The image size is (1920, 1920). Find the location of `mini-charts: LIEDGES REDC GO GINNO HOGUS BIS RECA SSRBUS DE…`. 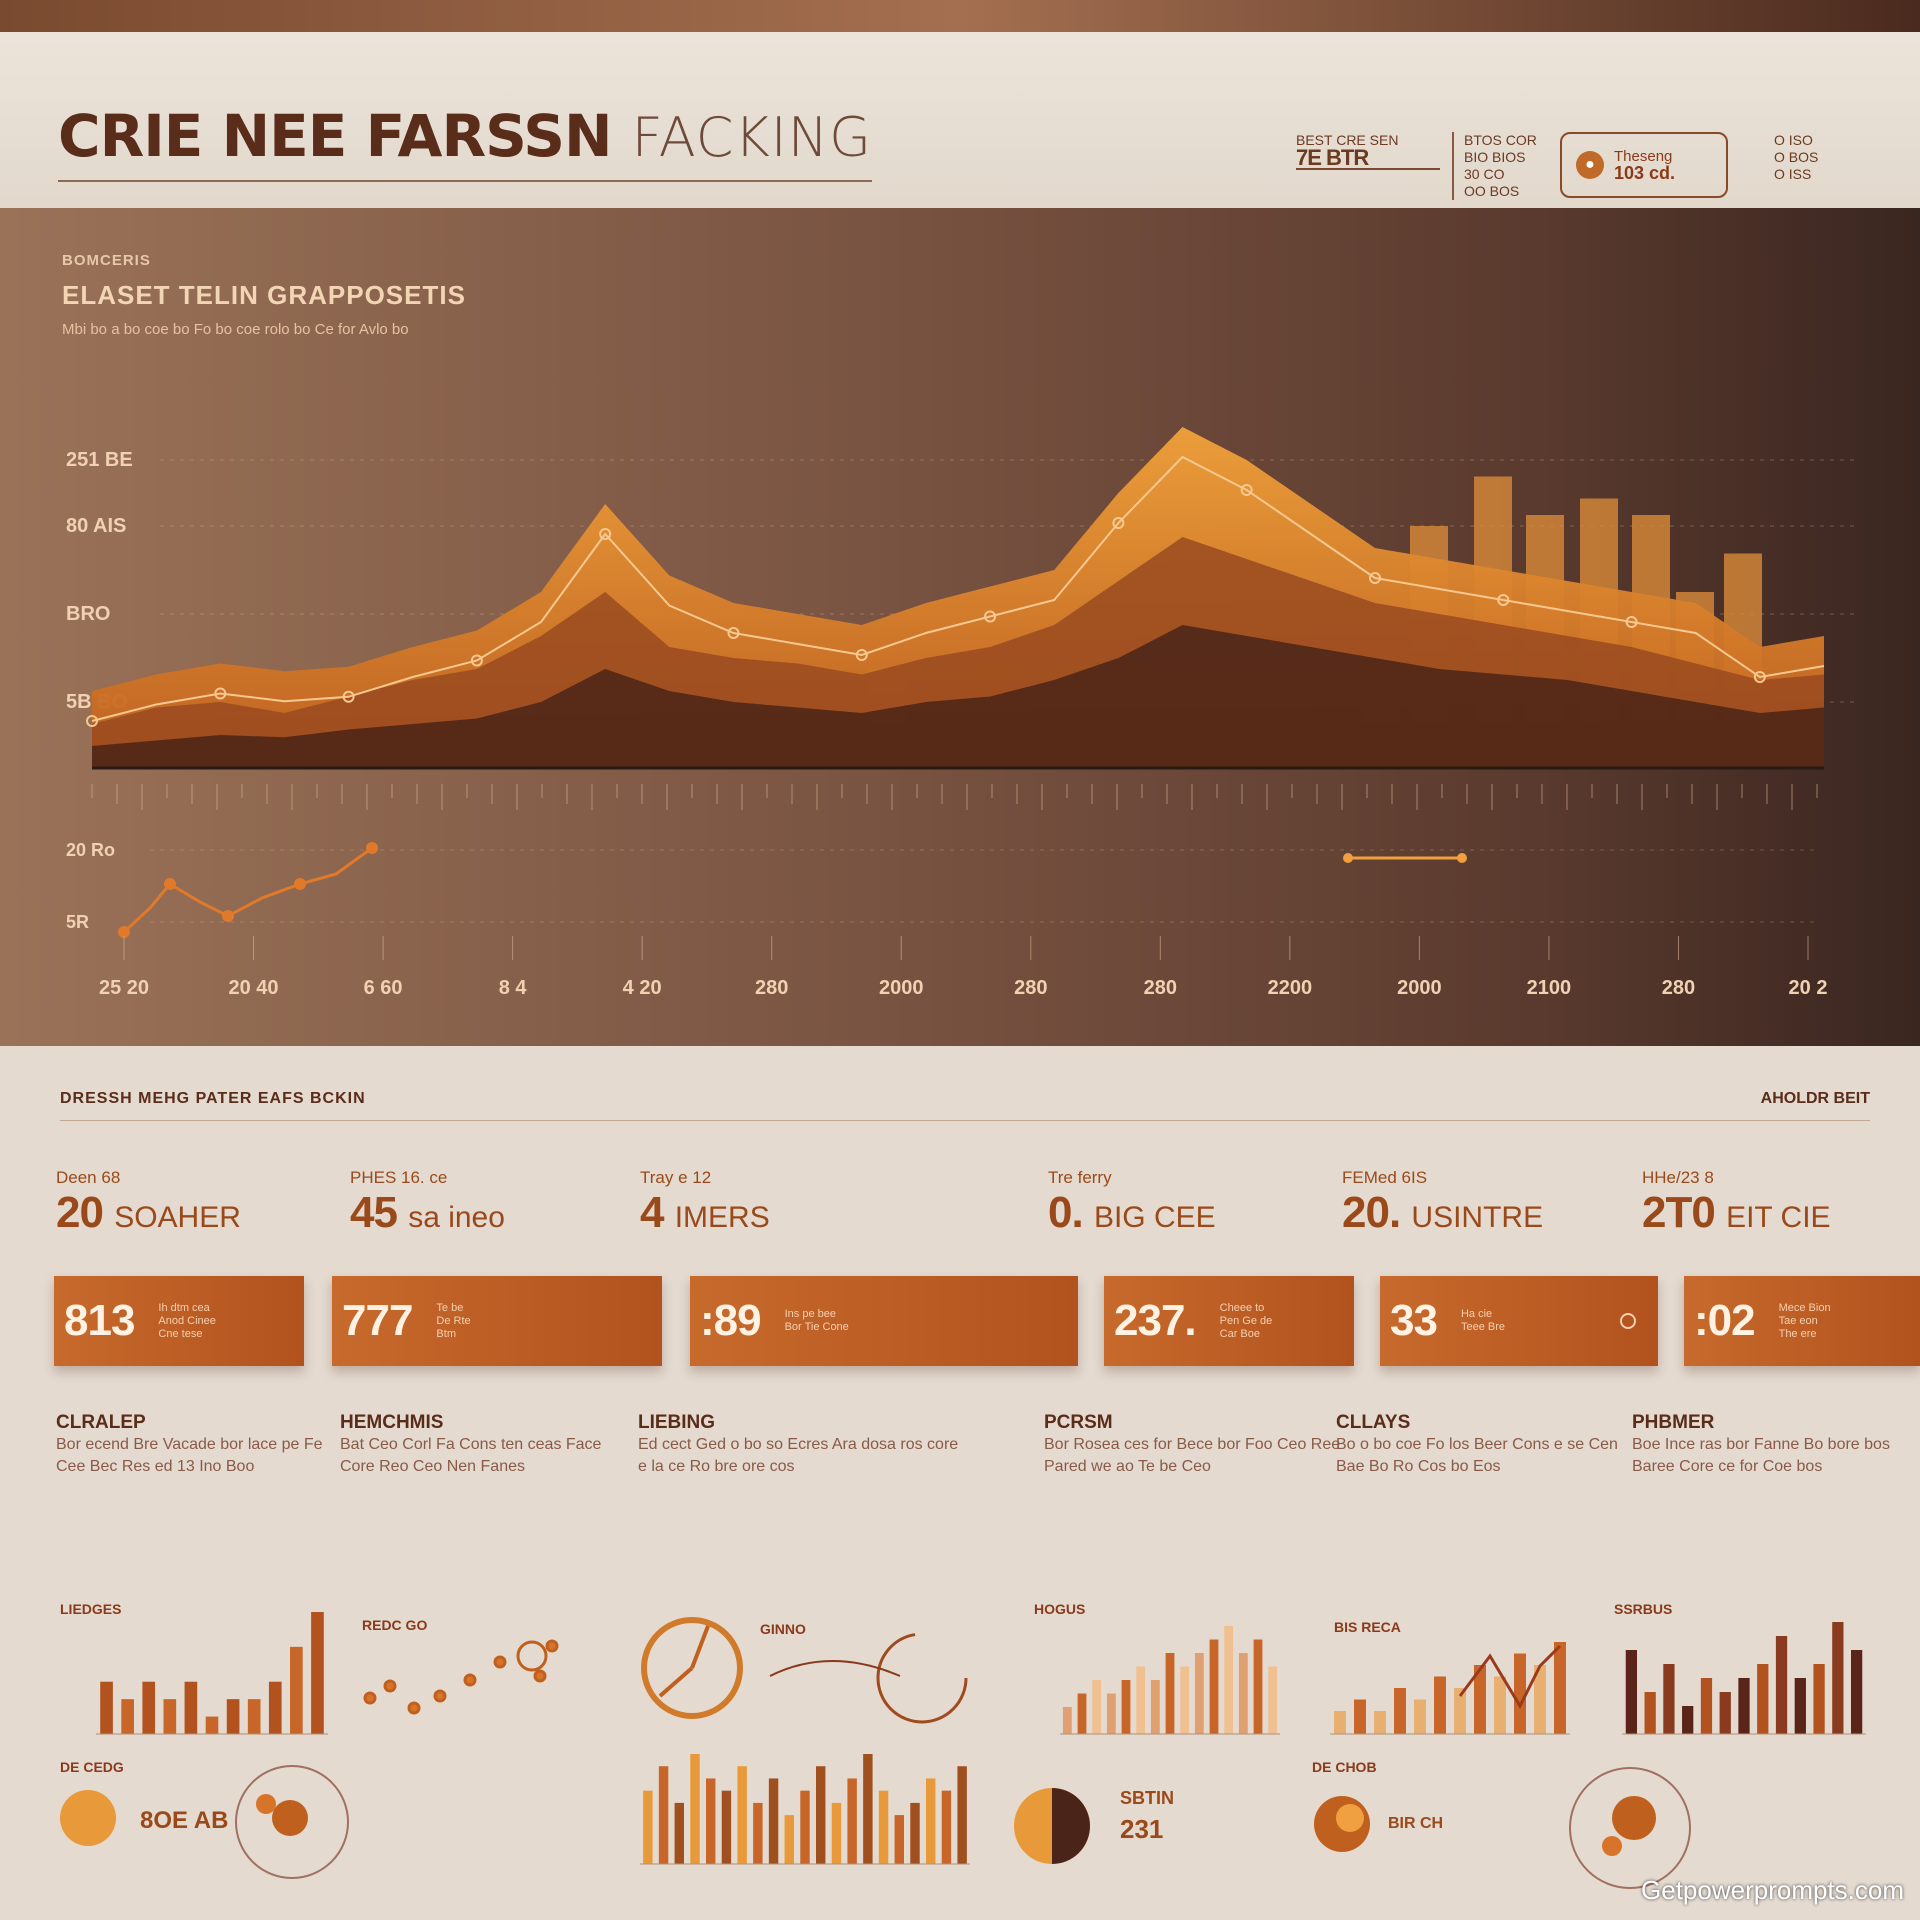

mini-charts: LIEDGES REDC GO GINNO HOGUS BIS RECA SSRBUS DE… is located at coordinates (963, 1745).